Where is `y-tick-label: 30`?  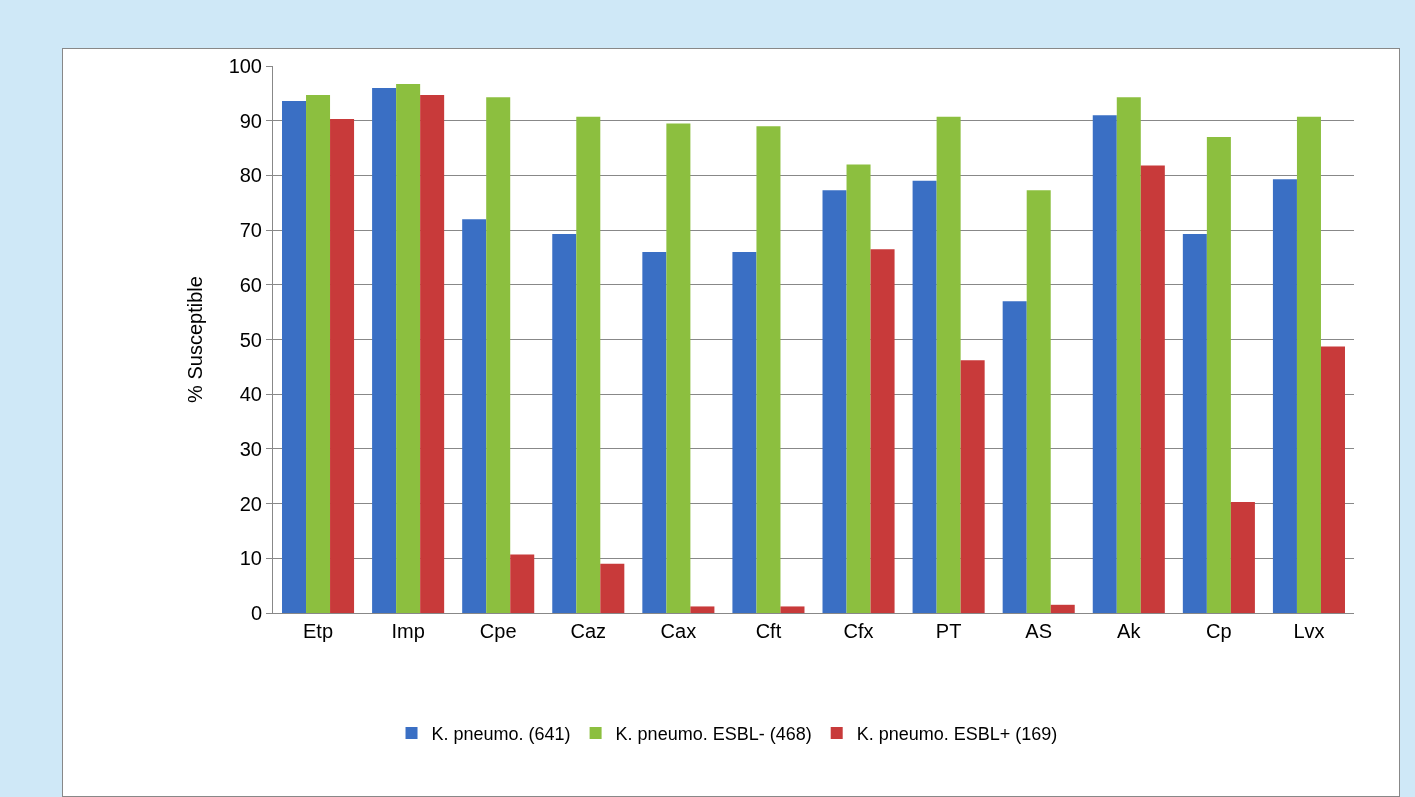 y-tick-label: 30 is located at coordinates (250, 448).